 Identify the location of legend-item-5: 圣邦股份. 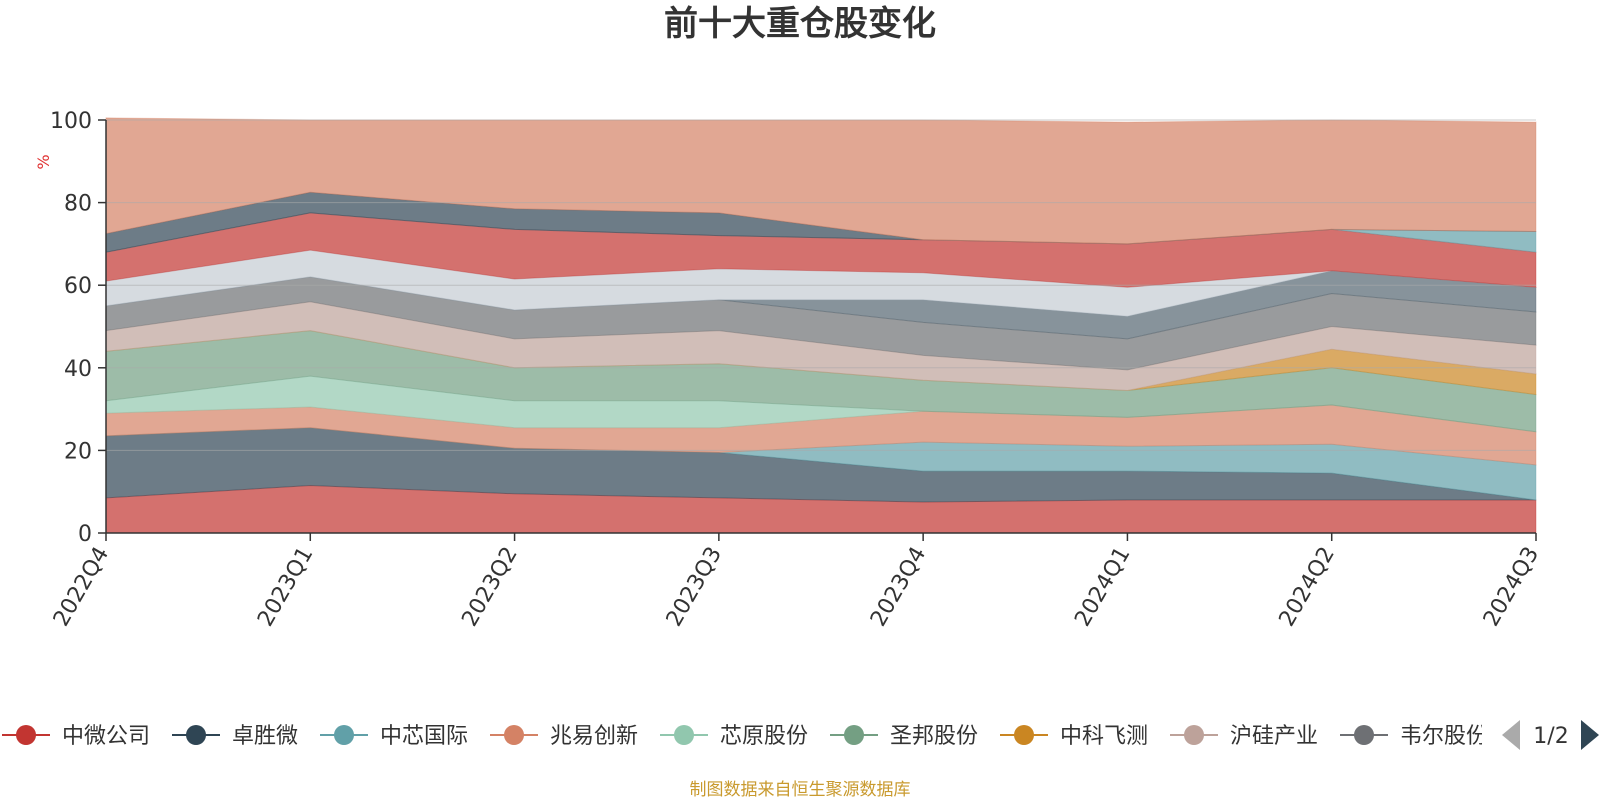
(904, 736).